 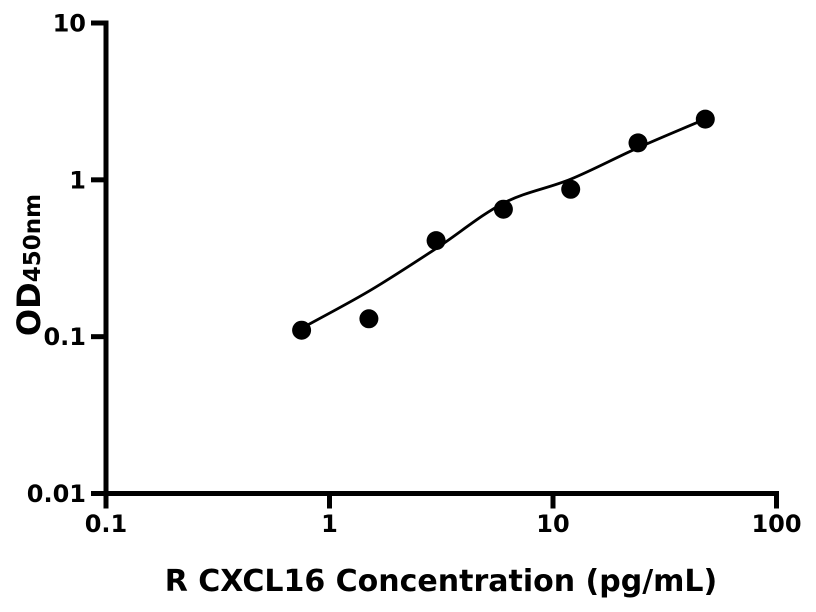 I want to click on x-tick-label: 10, so click(x=552, y=524).